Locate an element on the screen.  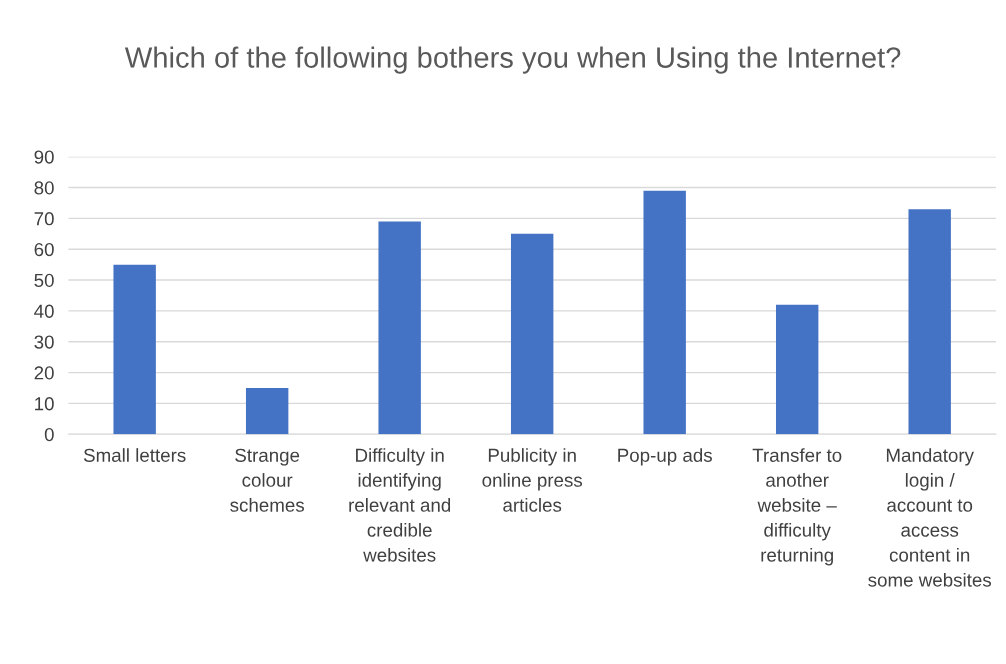
y-tick-label: 90 is located at coordinates (44, 157).